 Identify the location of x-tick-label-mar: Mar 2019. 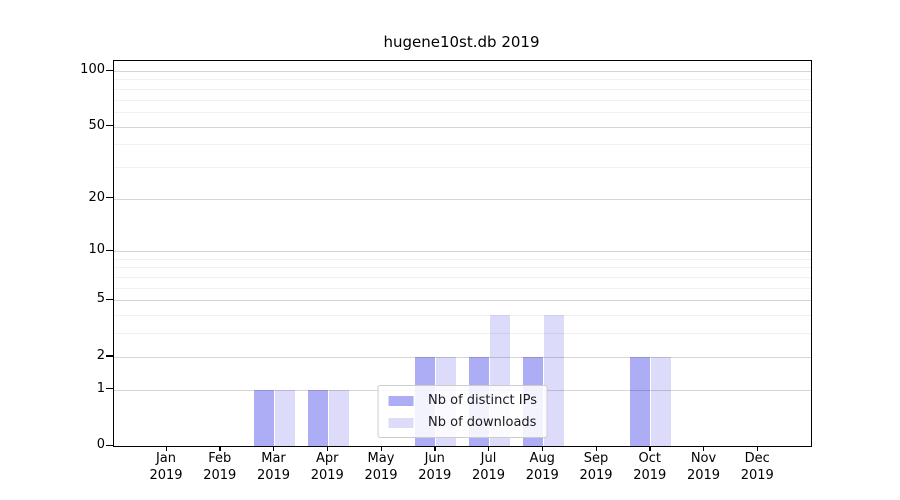
(274, 467).